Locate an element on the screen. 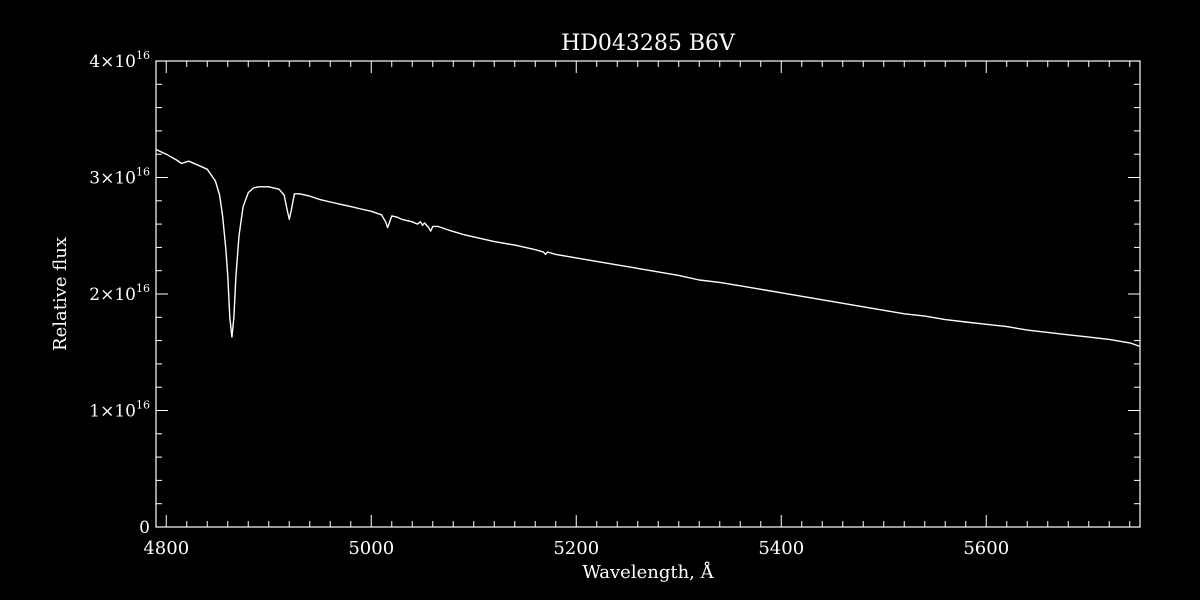 The image size is (1200, 600). x-tick-label: 5600 is located at coordinates (986, 548).